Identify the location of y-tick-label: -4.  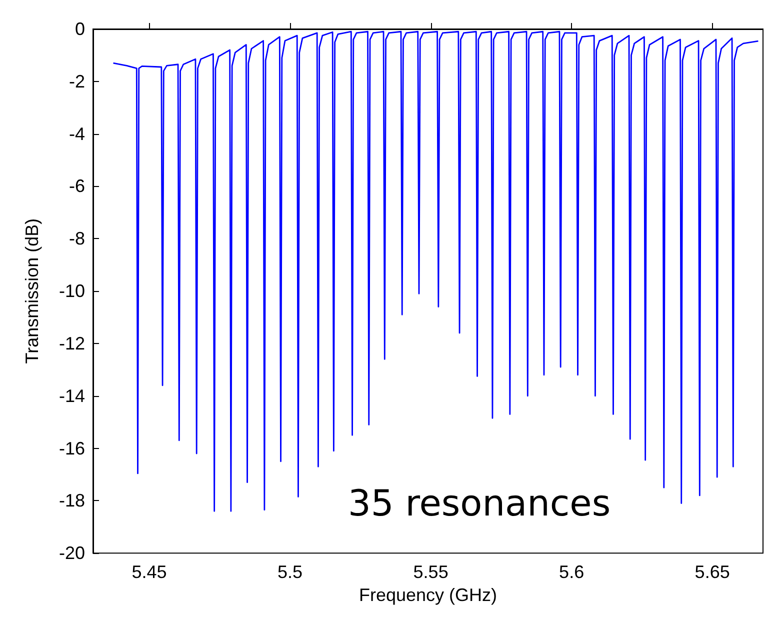
(76, 134).